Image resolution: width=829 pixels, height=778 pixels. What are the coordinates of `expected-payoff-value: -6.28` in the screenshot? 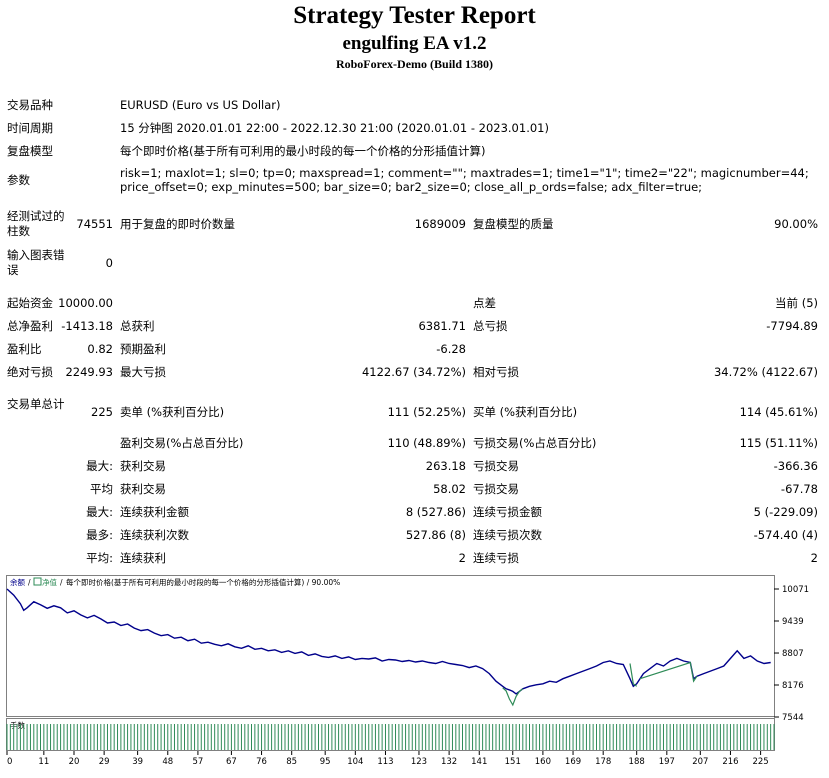 It's located at (451, 349).